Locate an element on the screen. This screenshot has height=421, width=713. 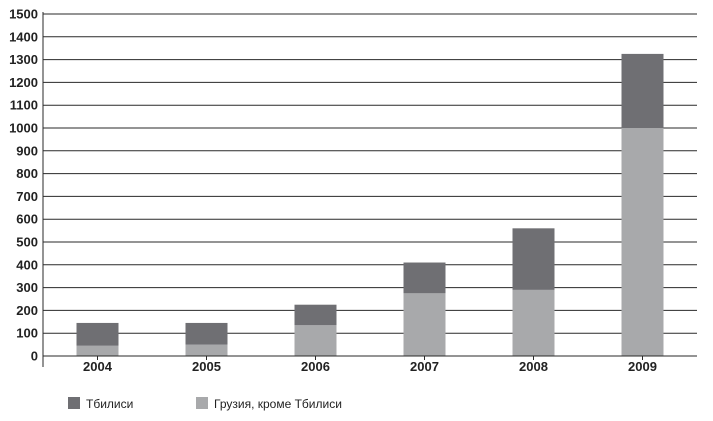
x-tick-label: 2005 is located at coordinates (206, 366).